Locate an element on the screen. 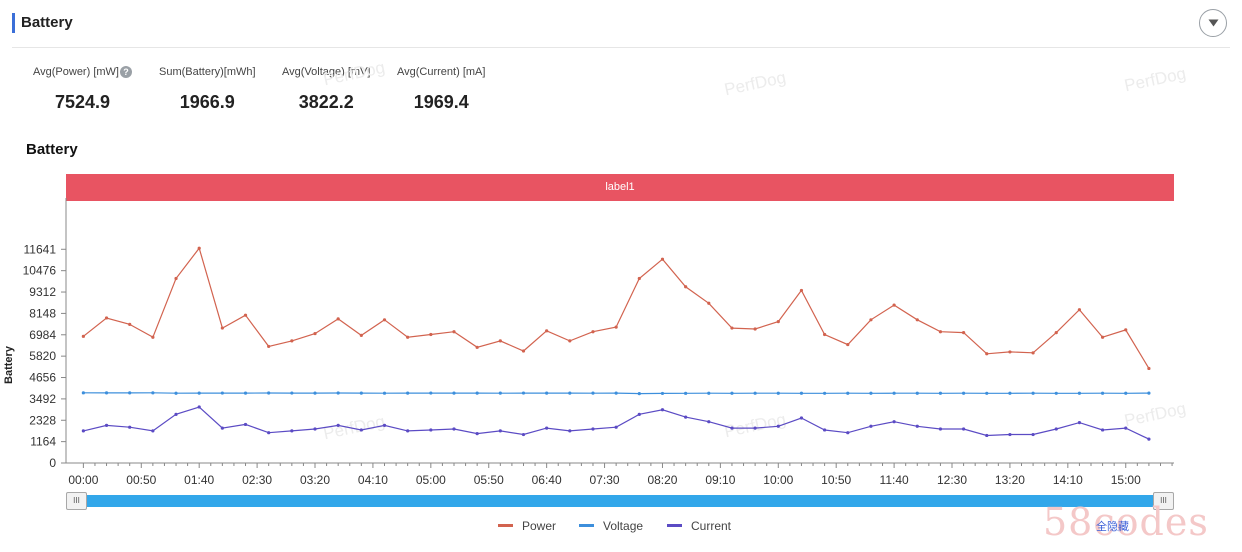 This screenshot has height=552, width=1242. legend-label: Voltage is located at coordinates (623, 526).